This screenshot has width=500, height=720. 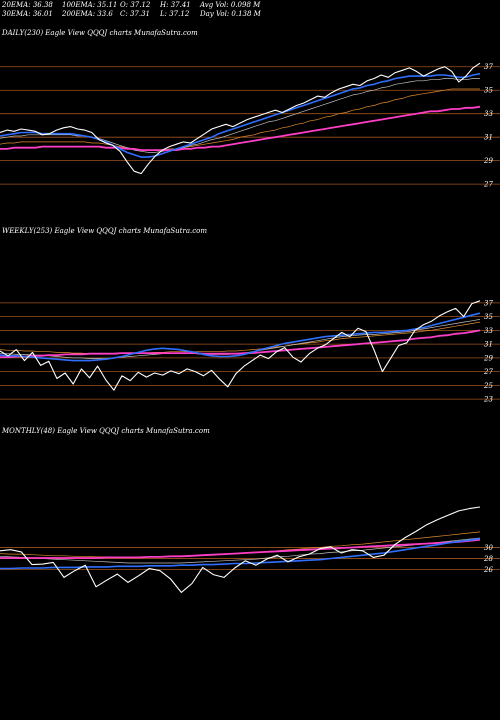 What do you see at coordinates (175, 14) in the screenshot?
I see `stat-low: L: 37.12` at bounding box center [175, 14].